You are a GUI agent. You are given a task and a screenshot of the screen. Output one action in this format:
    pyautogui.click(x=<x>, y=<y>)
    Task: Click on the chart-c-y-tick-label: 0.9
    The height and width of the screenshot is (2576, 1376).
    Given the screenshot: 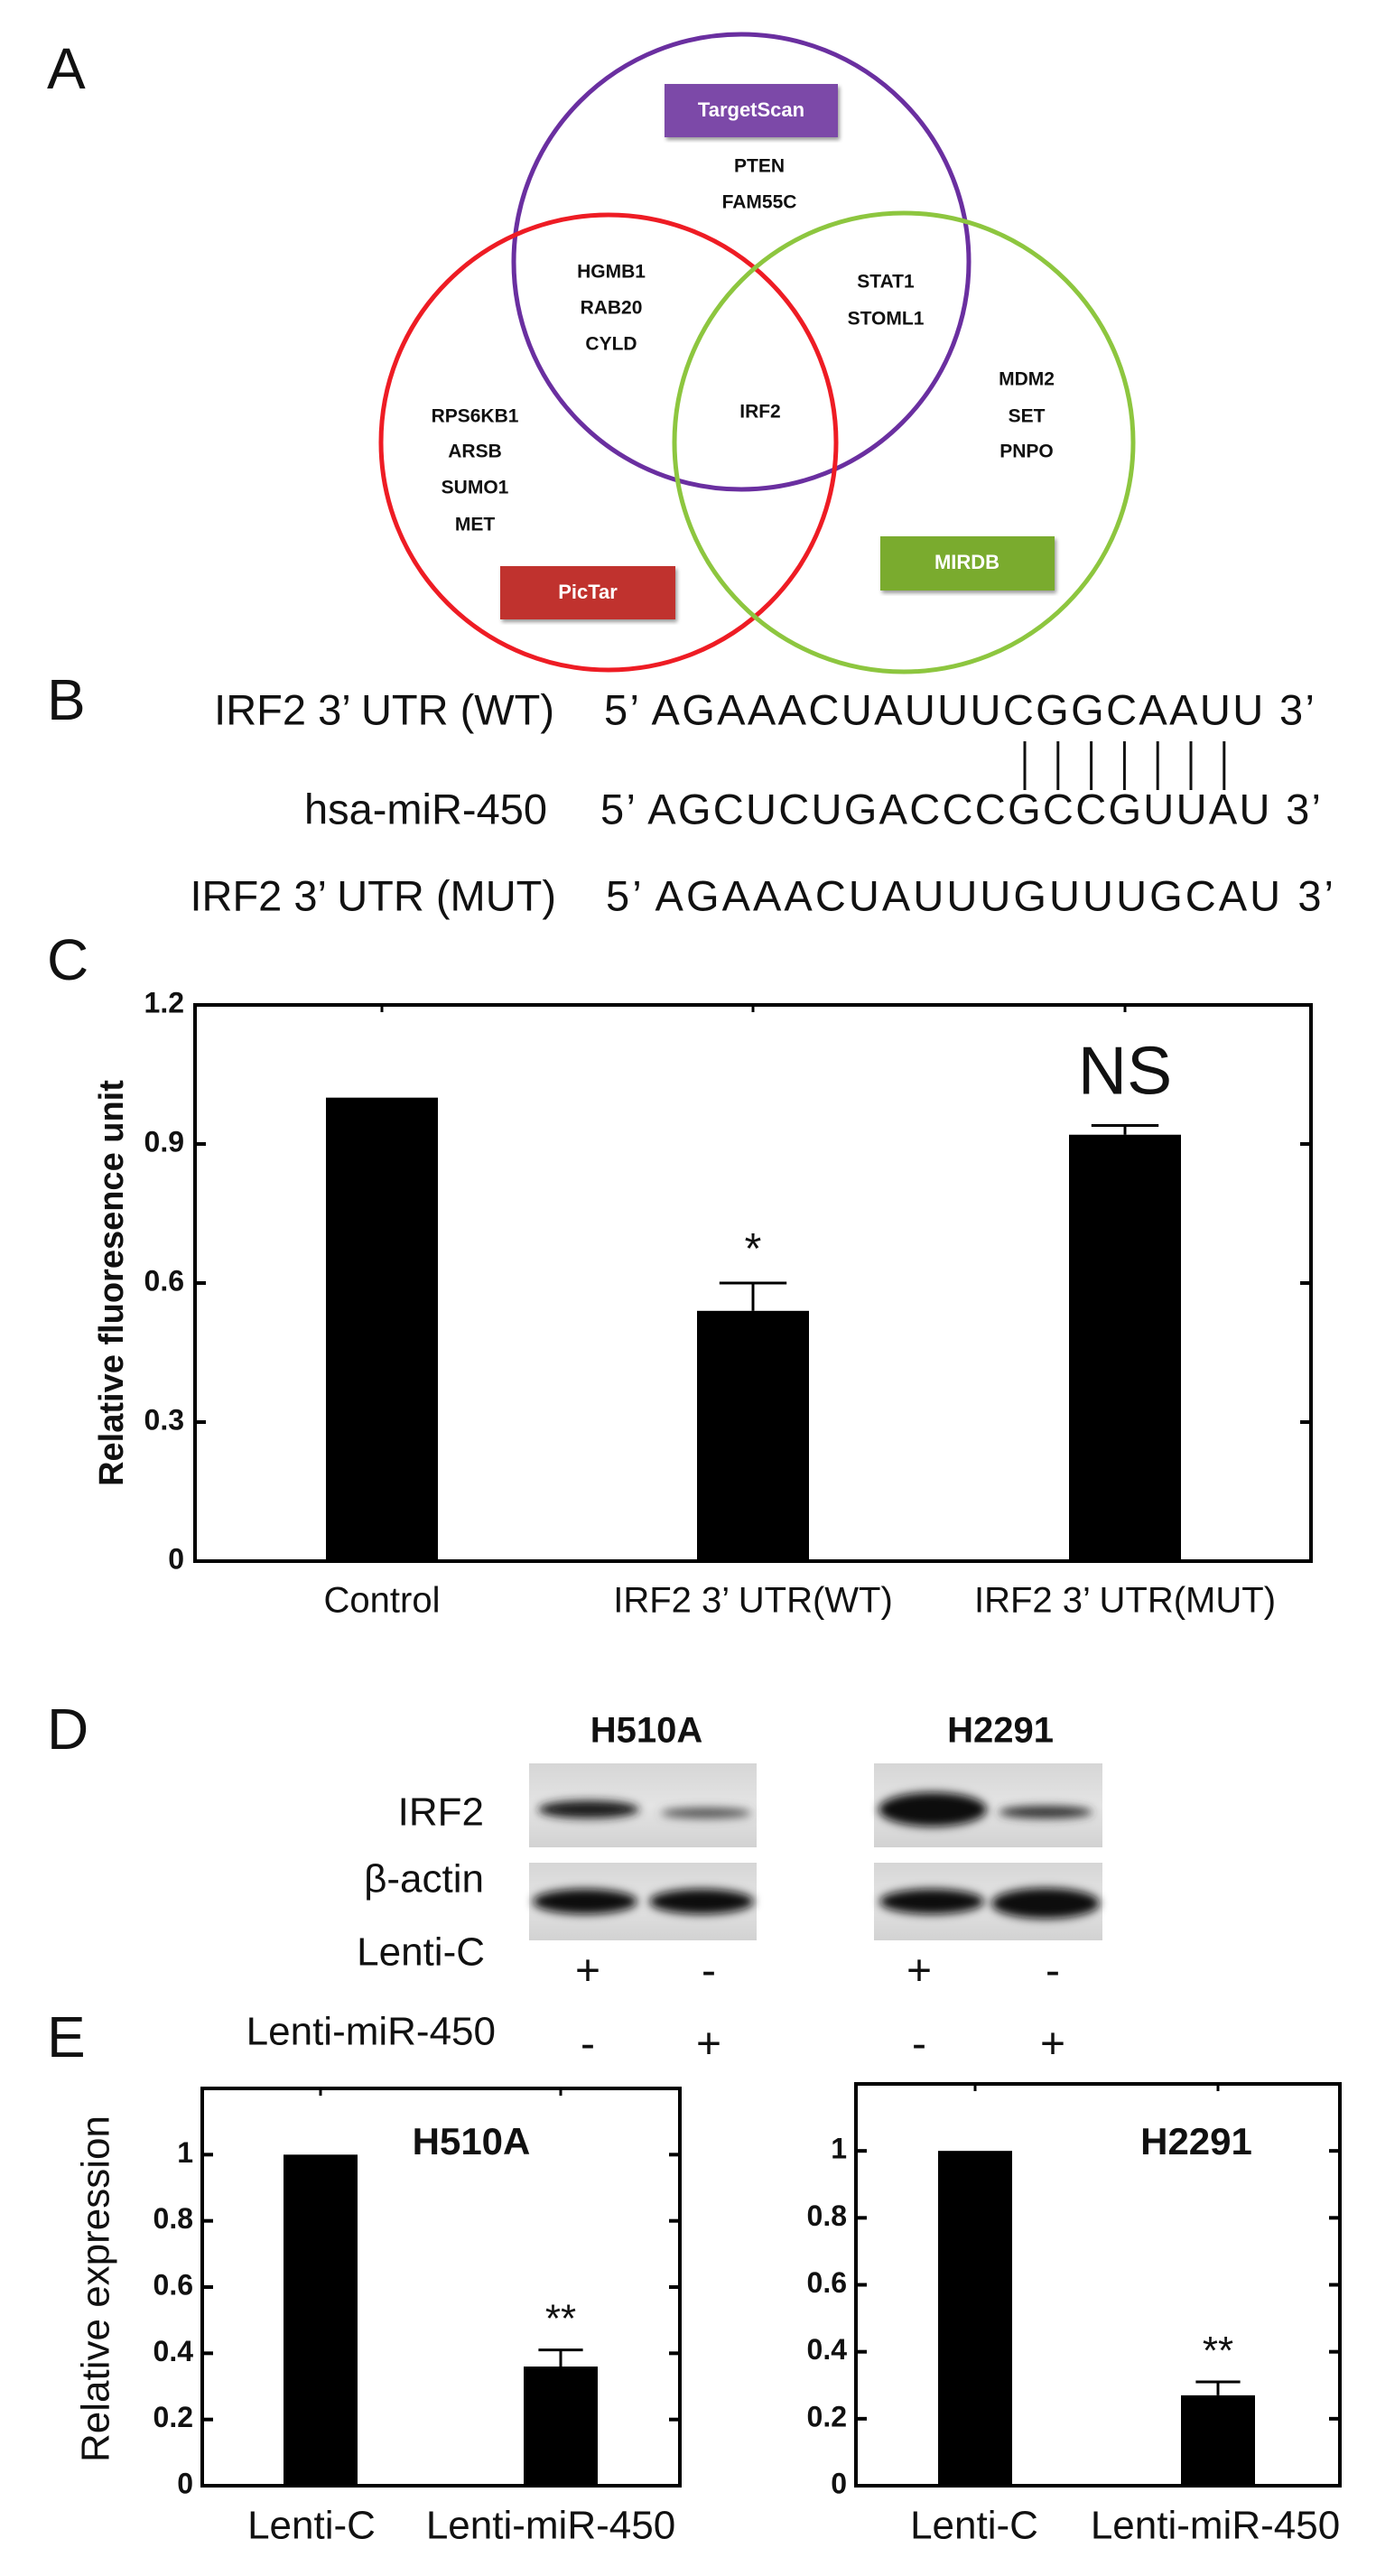 What is the action you would take?
    pyautogui.click(x=164, y=1141)
    